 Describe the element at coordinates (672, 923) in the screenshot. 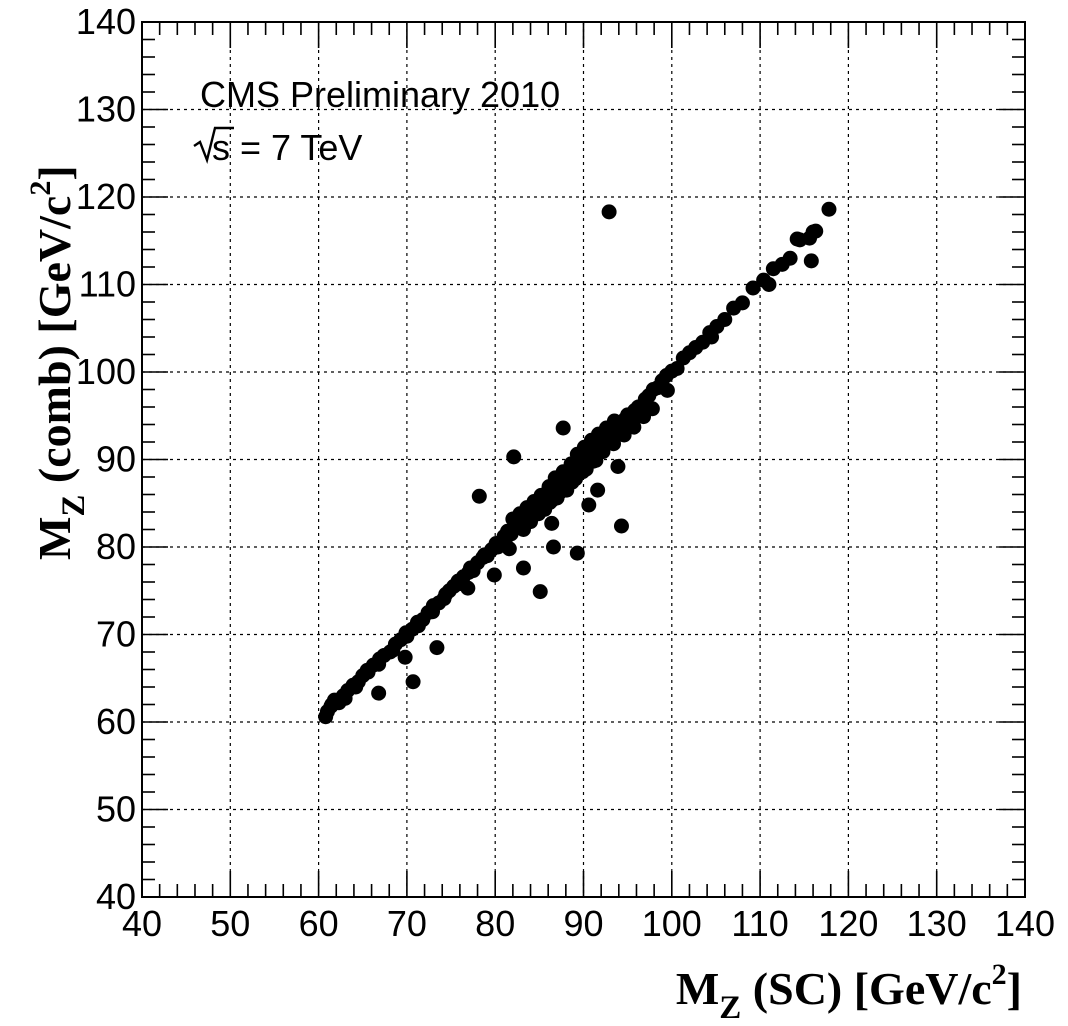

I see `x-tick-label-100: 100` at that location.